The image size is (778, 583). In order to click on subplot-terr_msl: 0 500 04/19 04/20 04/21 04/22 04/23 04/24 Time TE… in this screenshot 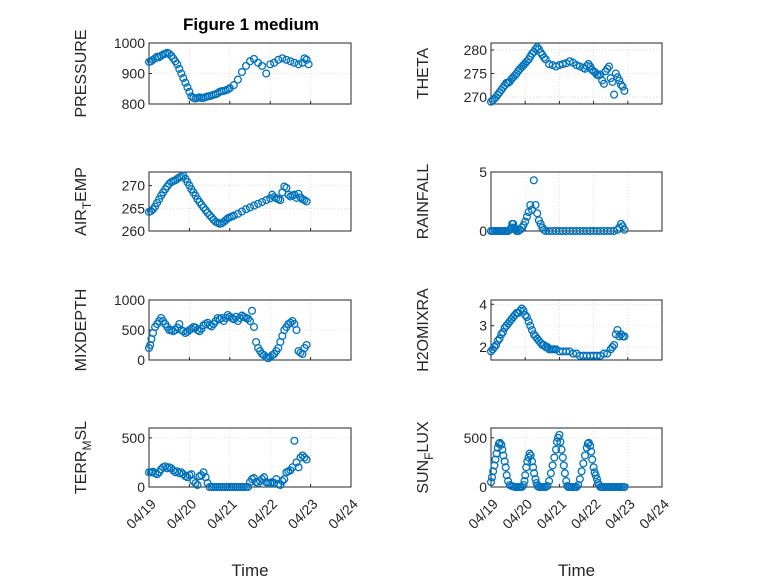, I will do `click(217, 500)`.